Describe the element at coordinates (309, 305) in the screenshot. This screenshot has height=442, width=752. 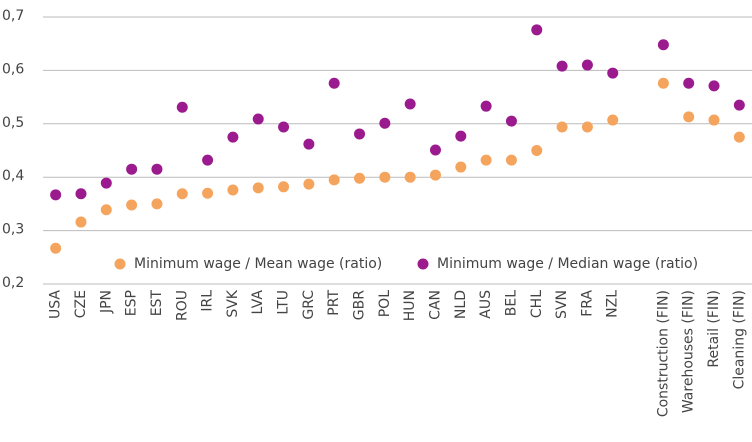
I see `x-tick-label: GRC` at that location.